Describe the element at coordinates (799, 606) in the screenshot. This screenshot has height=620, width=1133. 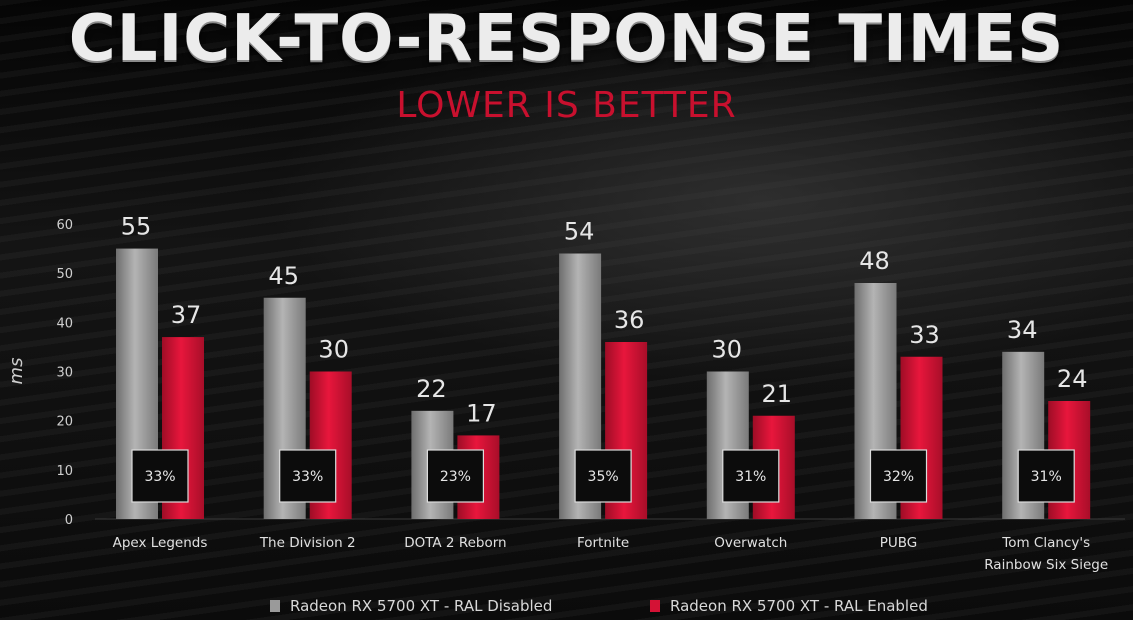
I see `legend-label-enabled: Radeon RX 5700 XT - RAL Enabled` at that location.